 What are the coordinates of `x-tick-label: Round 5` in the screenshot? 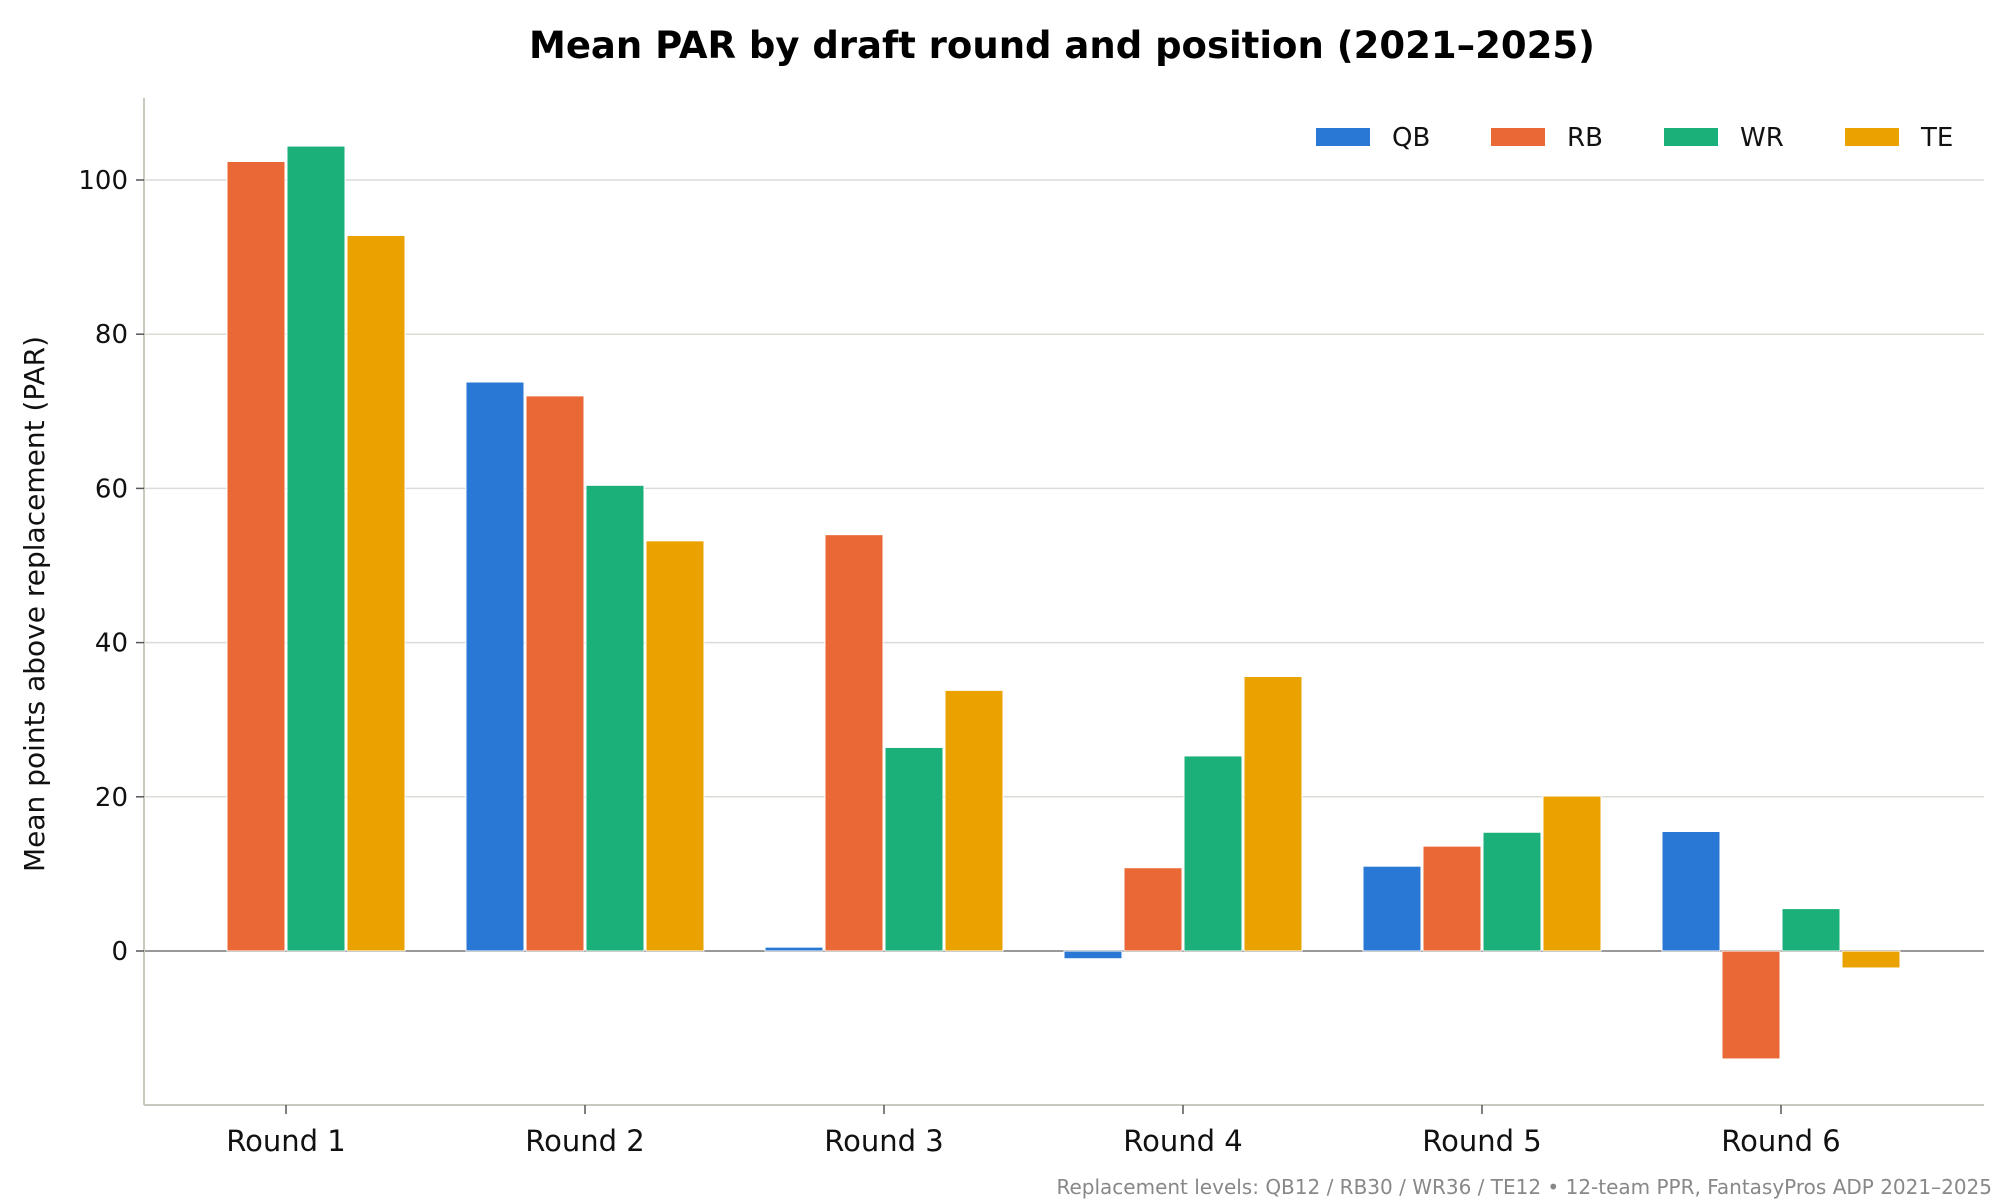 It's located at (1481, 1141).